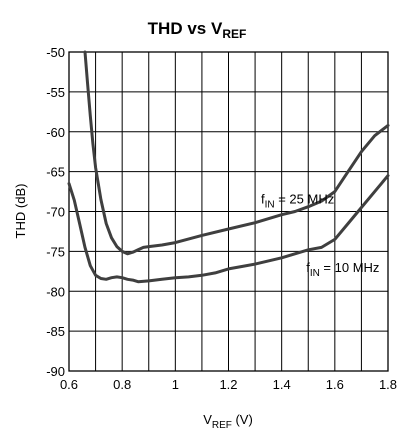  I want to click on y-tick-label: -60, so click(55, 132).